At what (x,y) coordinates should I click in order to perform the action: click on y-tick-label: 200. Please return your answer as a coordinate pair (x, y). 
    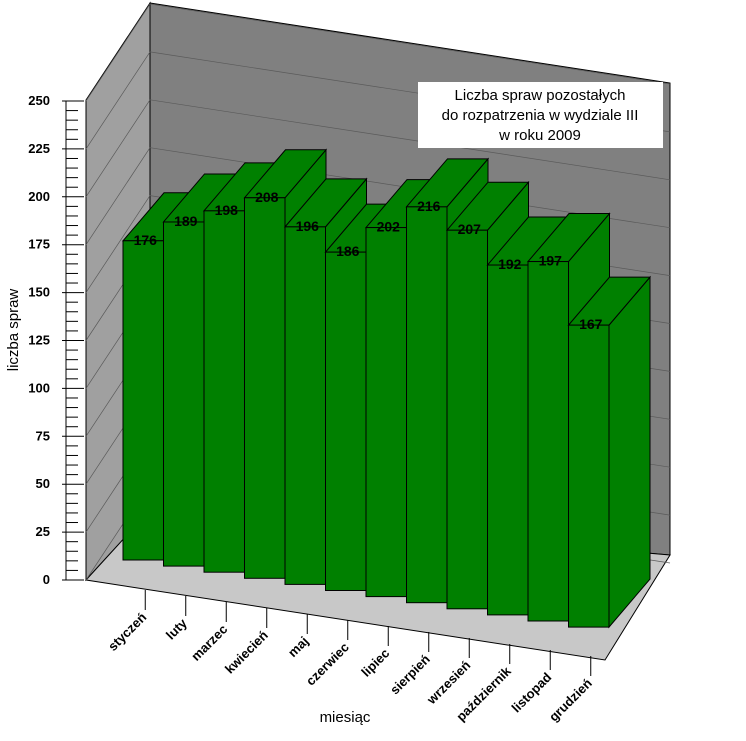
    Looking at the image, I should click on (39, 196).